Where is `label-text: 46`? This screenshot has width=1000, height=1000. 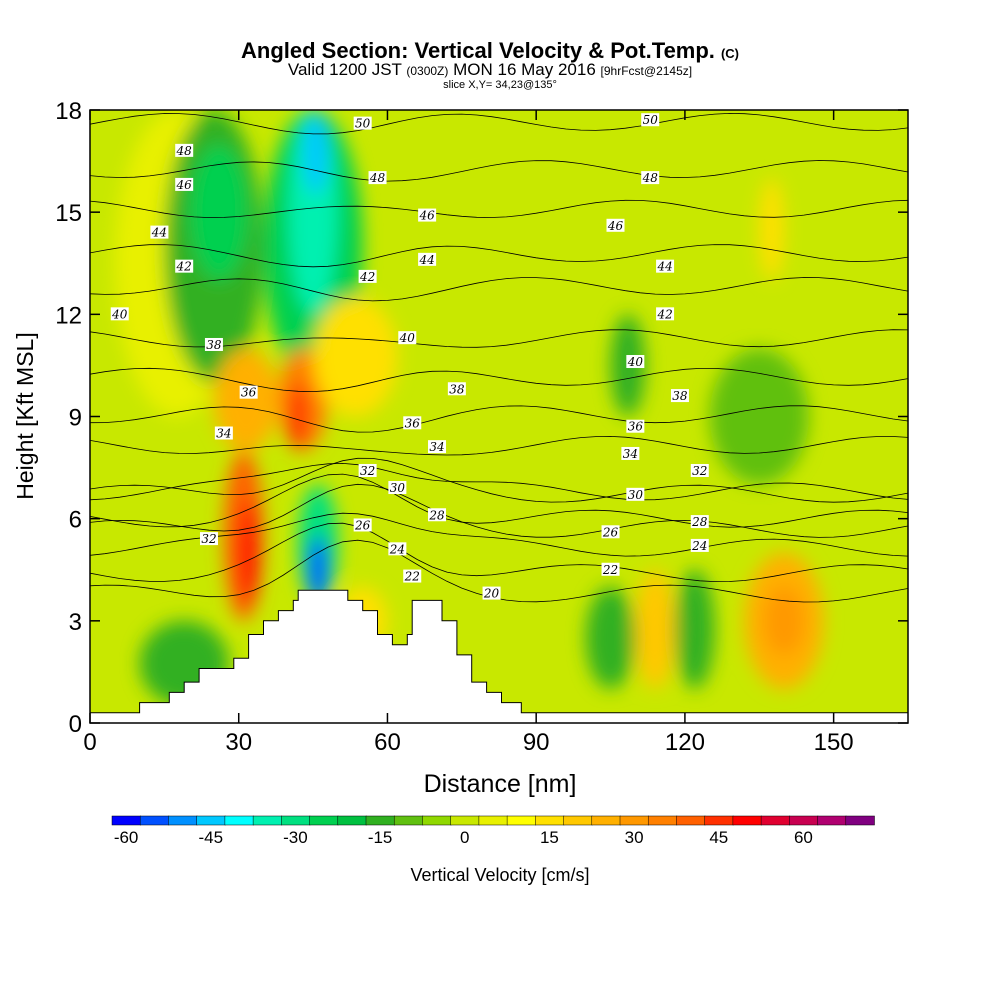 label-text: 46 is located at coordinates (426, 216).